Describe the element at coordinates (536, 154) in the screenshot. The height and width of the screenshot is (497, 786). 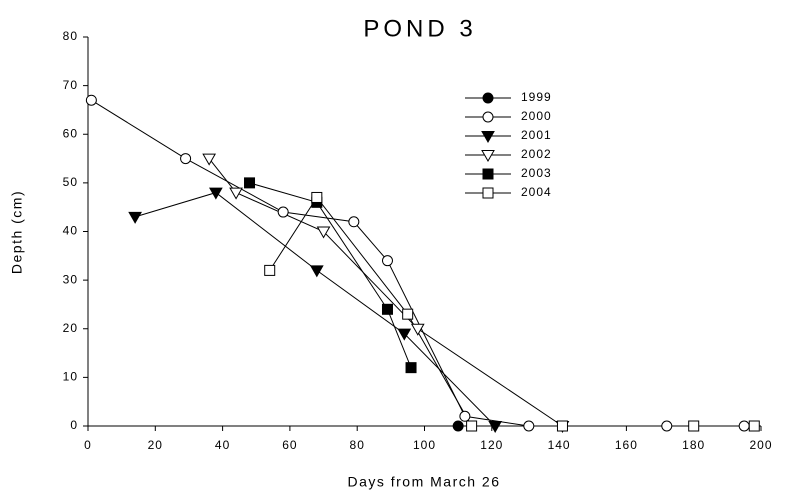
I see `legend-label: 2002` at that location.